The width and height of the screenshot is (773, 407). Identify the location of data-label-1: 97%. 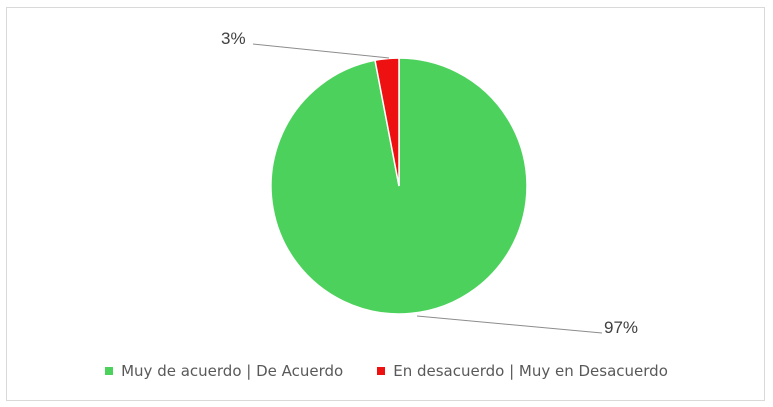
(621, 327).